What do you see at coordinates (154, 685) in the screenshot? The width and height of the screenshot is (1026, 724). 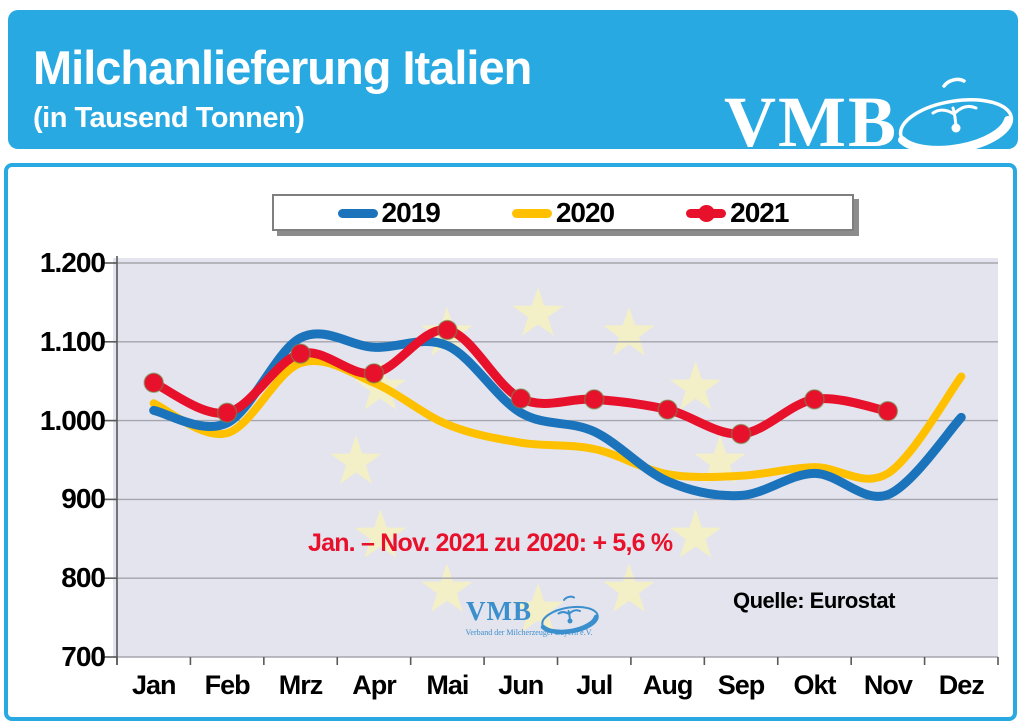 I see `x-axis-label: Jan` at bounding box center [154, 685].